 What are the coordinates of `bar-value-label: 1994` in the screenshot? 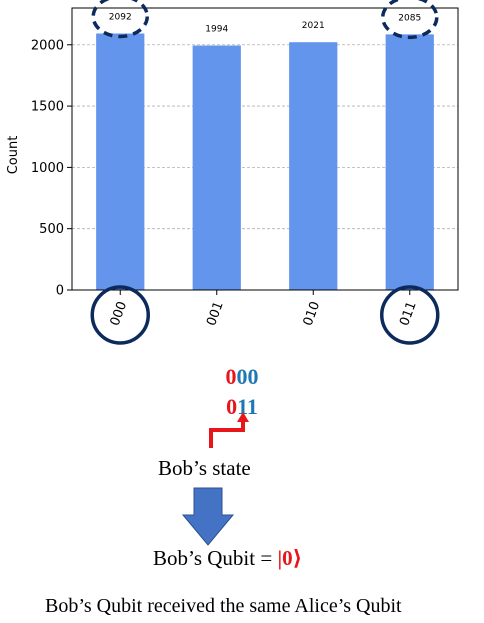 It's located at (216, 30).